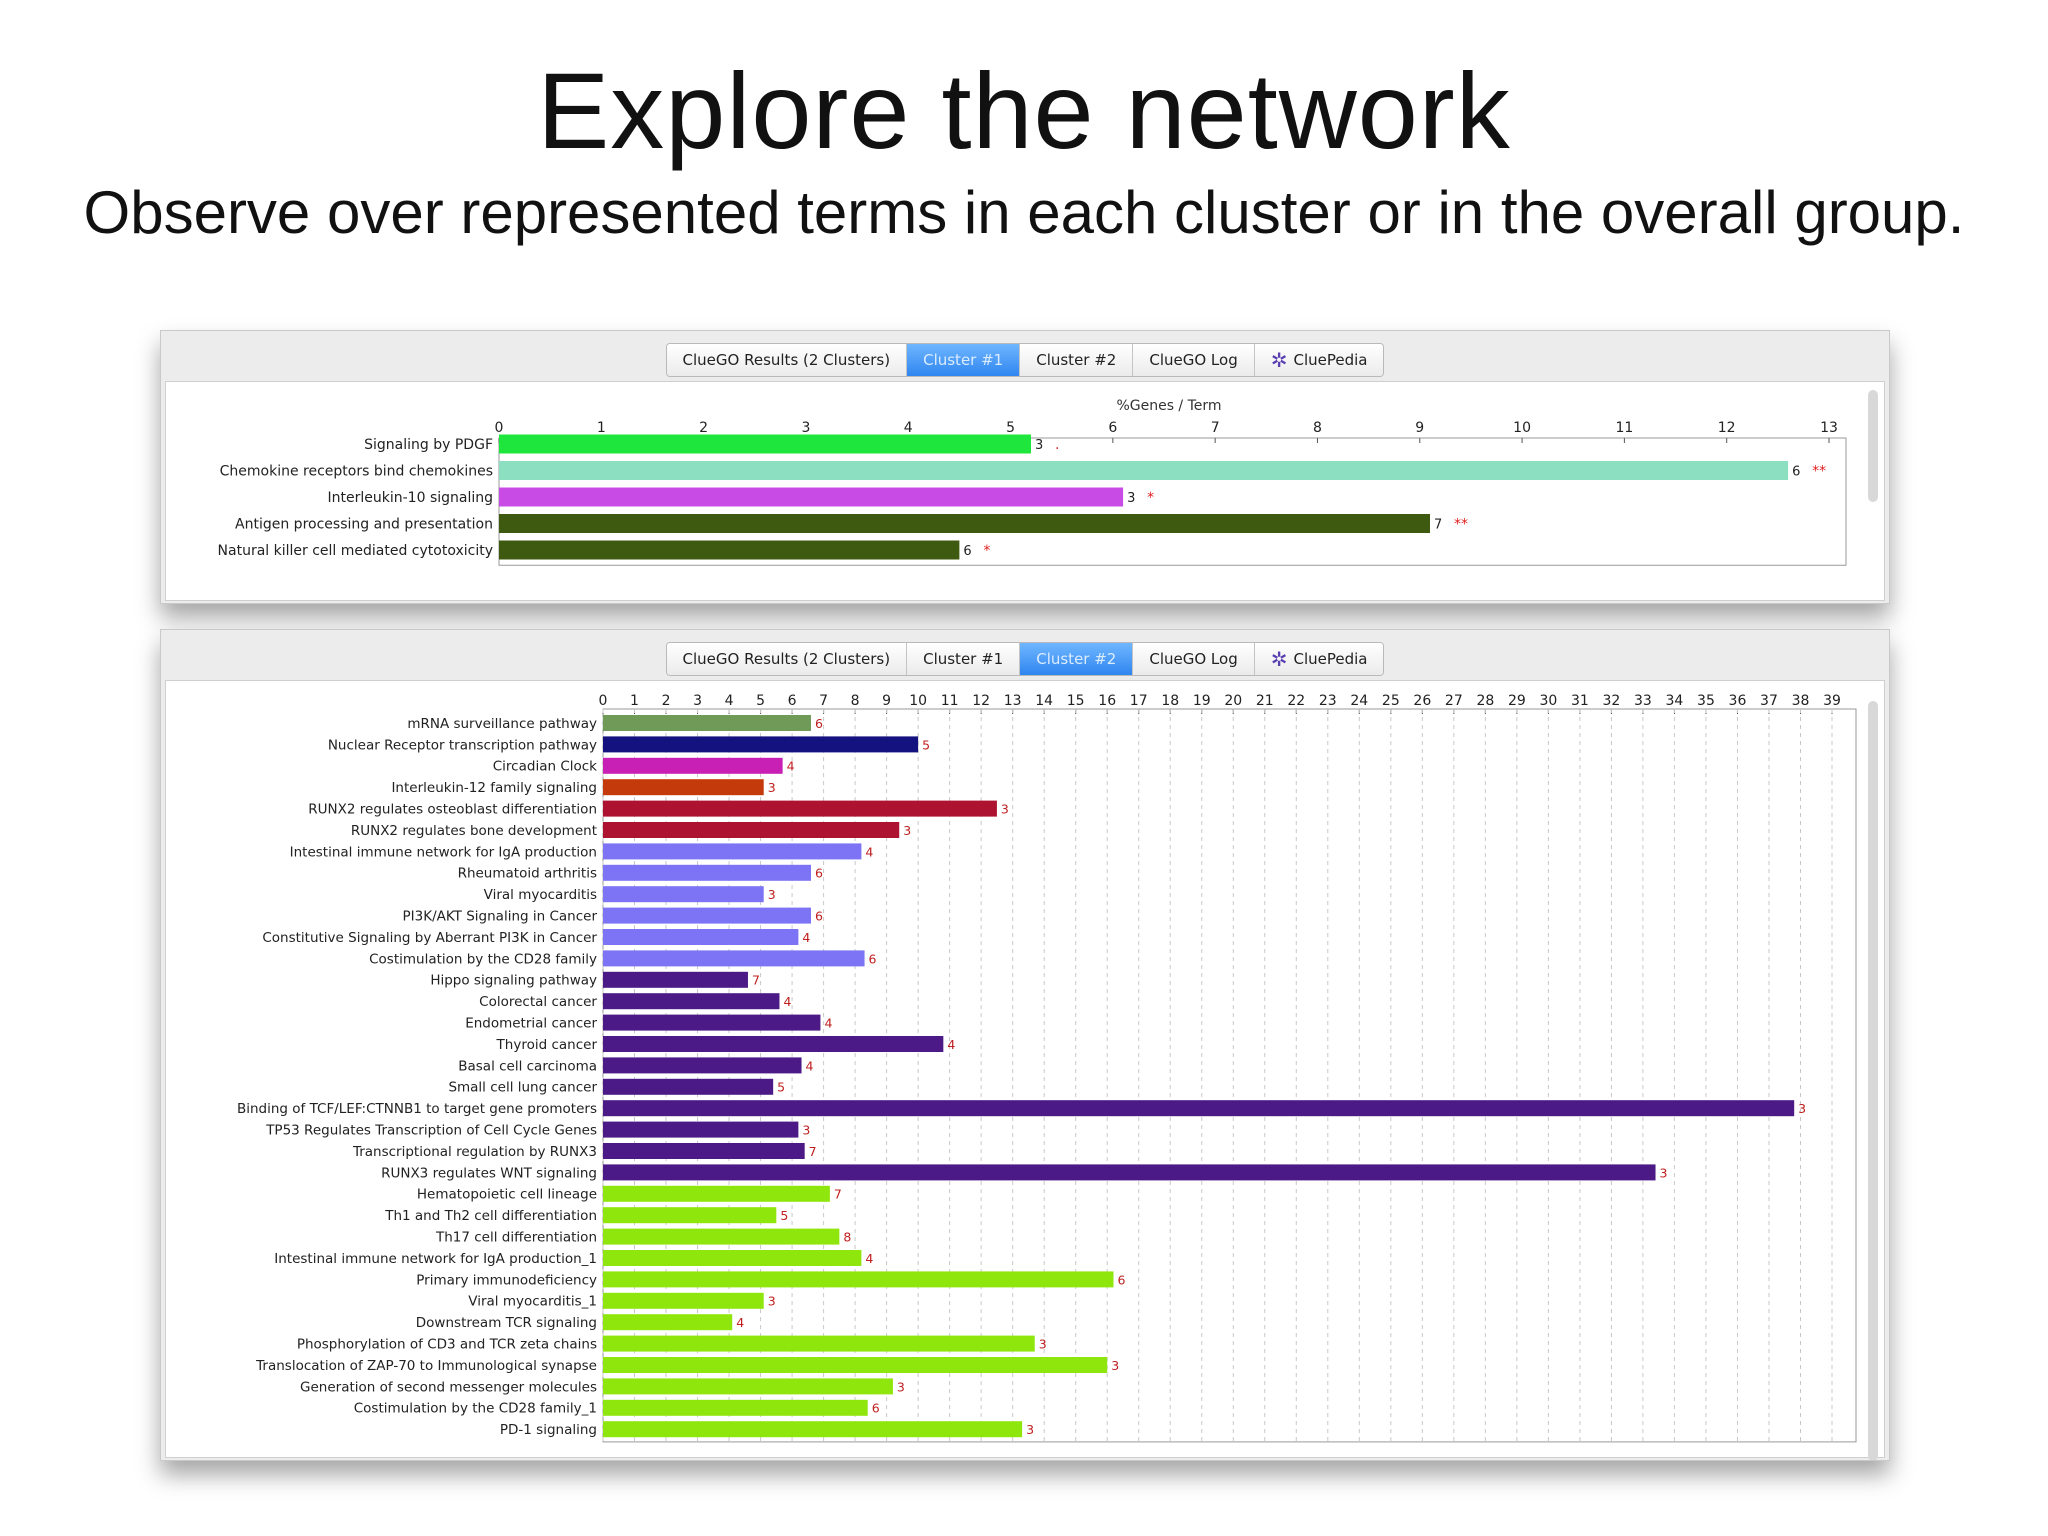  Describe the element at coordinates (545, 767) in the screenshot. I see `category-label: Circadian Clock` at that location.